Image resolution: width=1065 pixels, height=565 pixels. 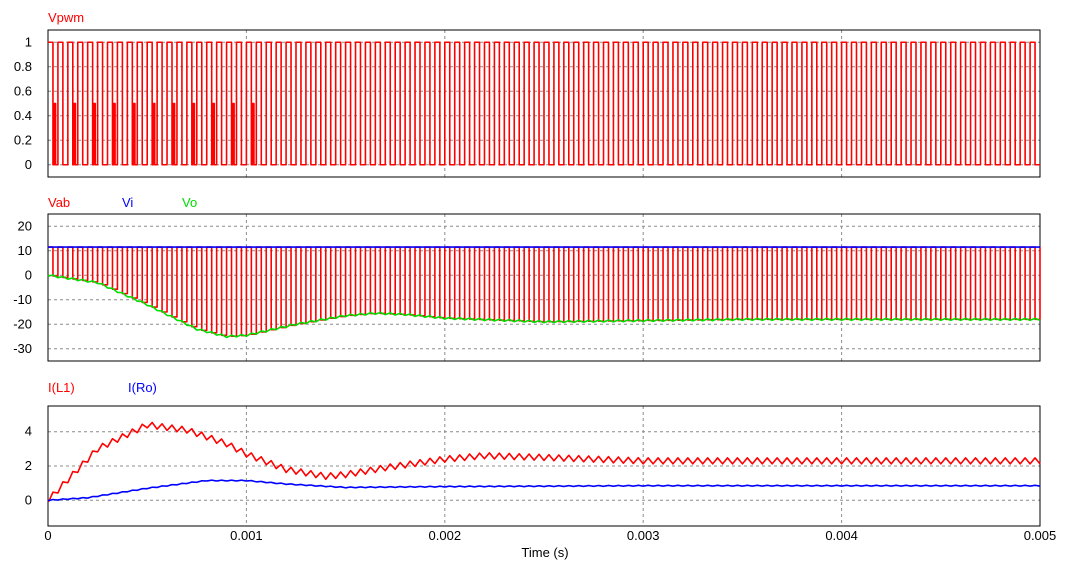 What do you see at coordinates (22, 323) in the screenshot?
I see `y-tick-label: -20` at bounding box center [22, 323].